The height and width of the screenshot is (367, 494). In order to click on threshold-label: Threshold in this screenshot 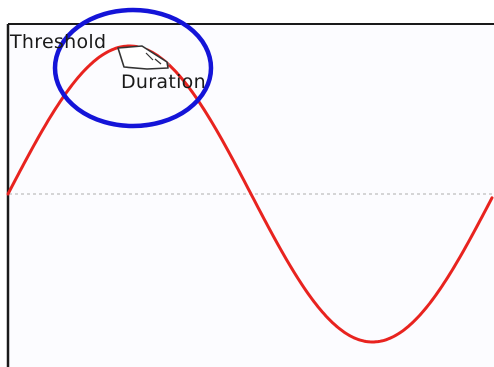, I will do `click(58, 42)`.